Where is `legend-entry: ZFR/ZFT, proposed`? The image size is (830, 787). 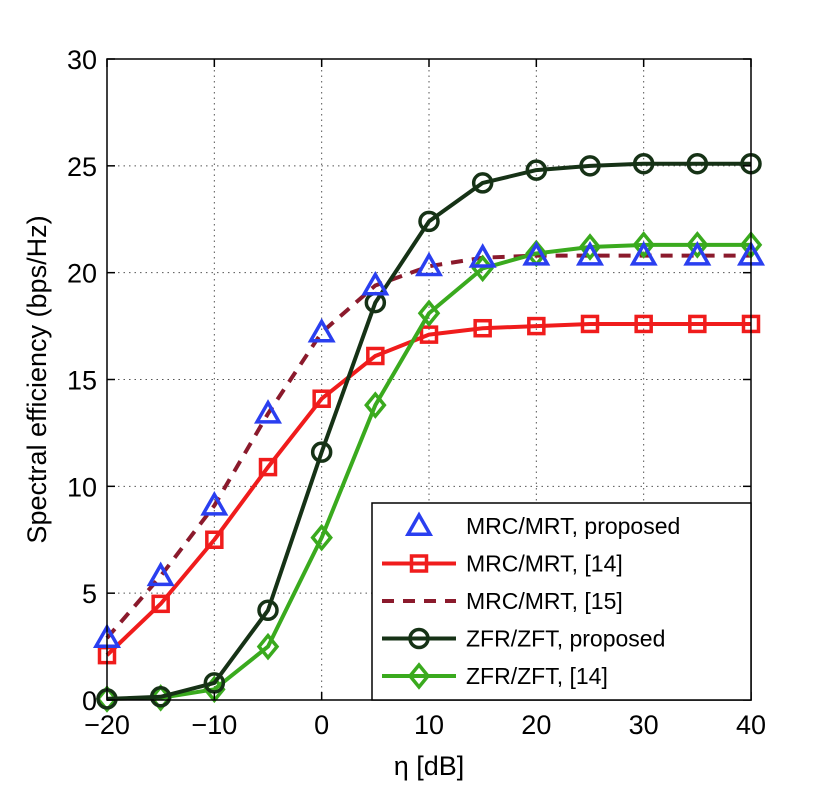
legend-entry: ZFR/ZFT, proposed is located at coordinates (523, 639).